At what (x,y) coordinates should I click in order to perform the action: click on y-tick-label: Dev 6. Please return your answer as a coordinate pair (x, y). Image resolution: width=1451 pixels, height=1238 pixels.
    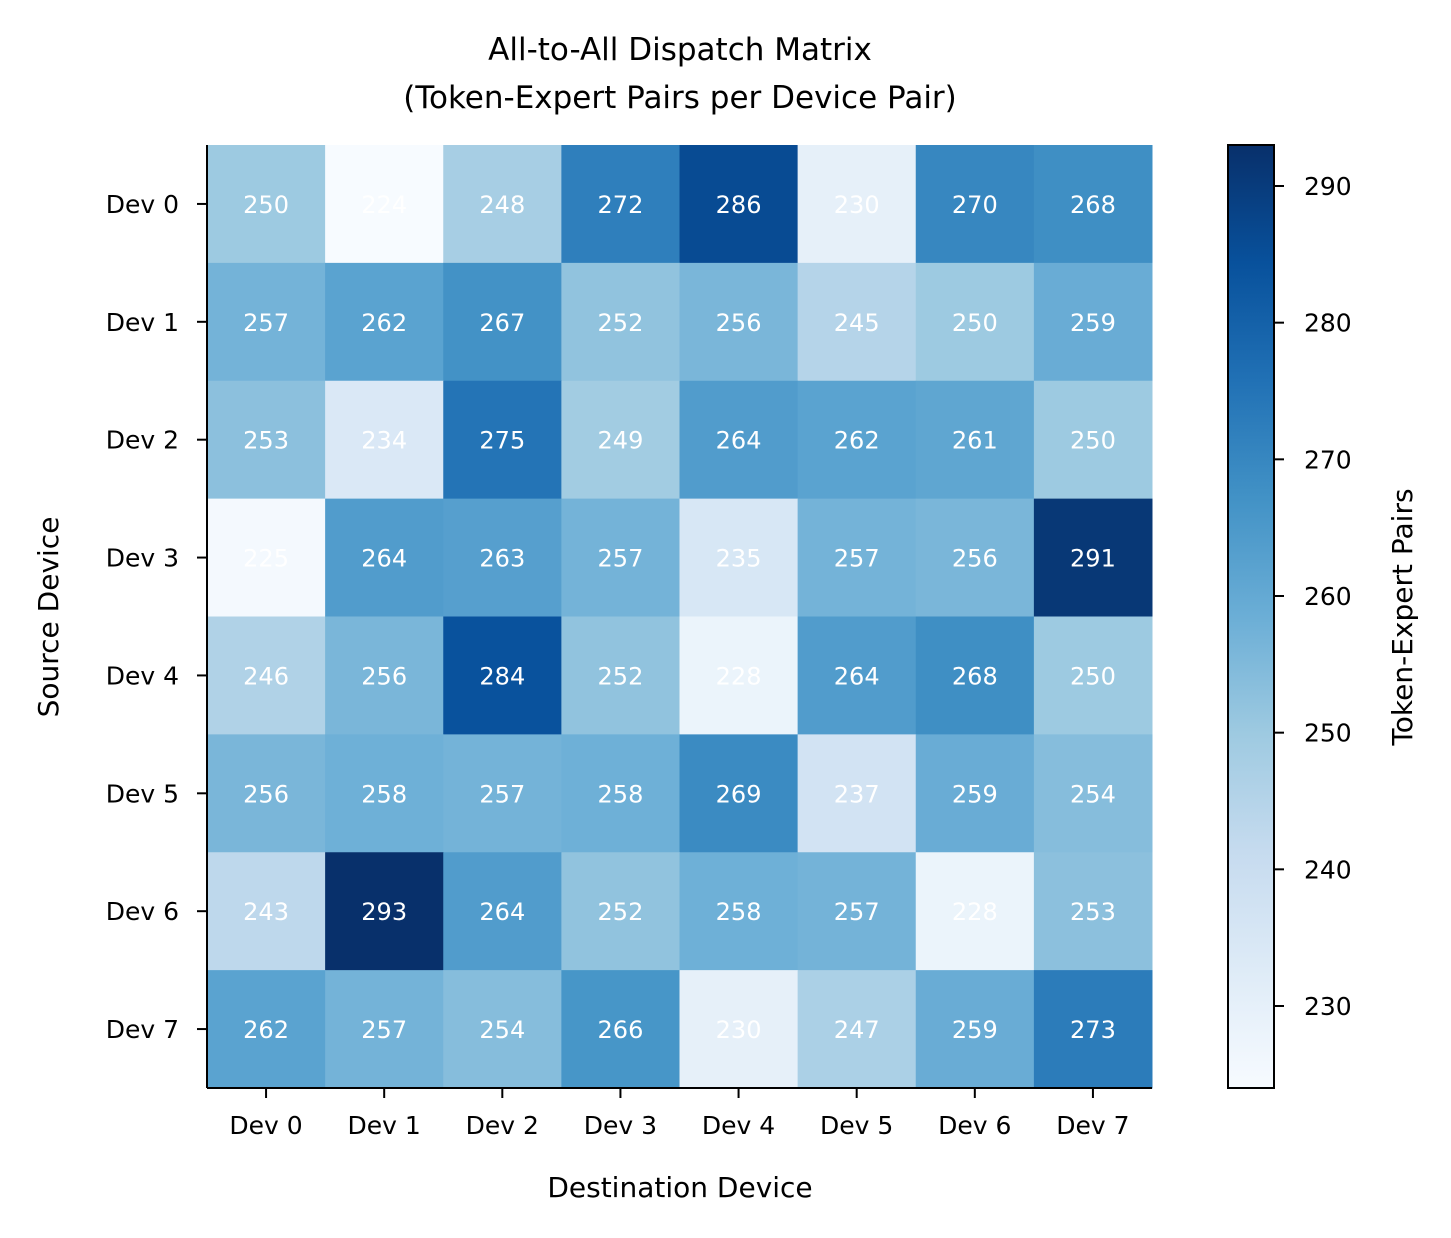
    Looking at the image, I should click on (142, 911).